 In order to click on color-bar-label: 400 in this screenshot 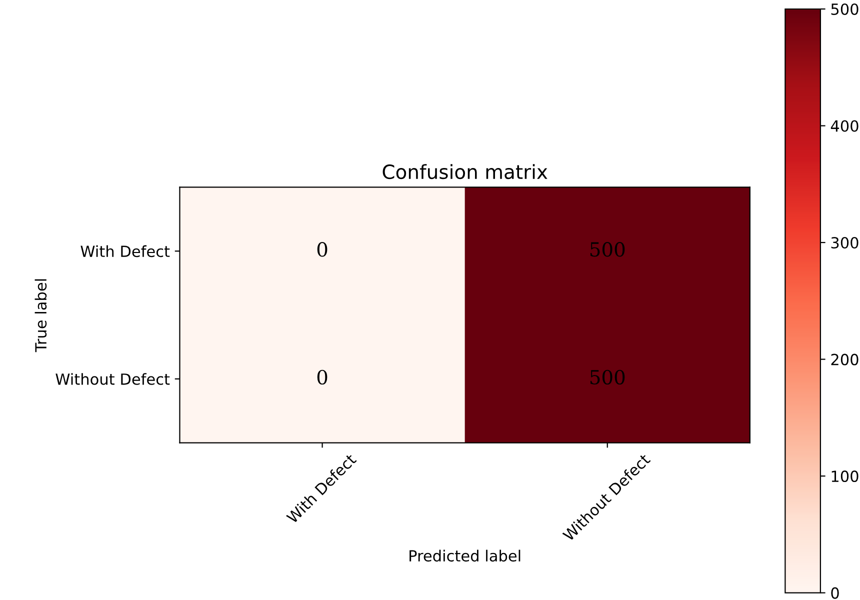, I will do `click(844, 126)`.